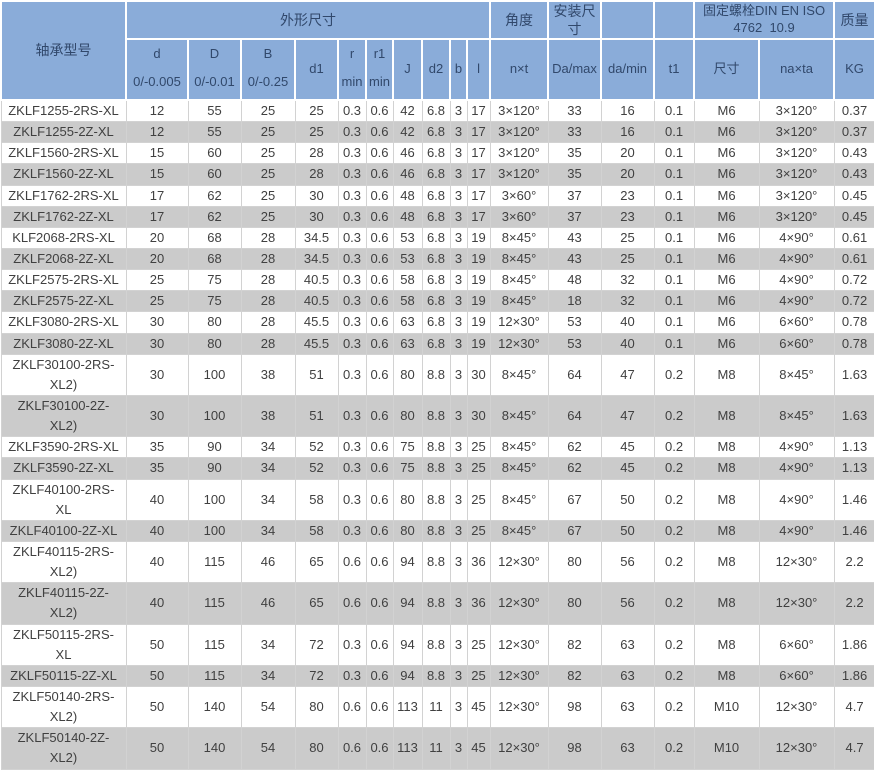  I want to click on value-cell-j: 94, so click(407, 562).